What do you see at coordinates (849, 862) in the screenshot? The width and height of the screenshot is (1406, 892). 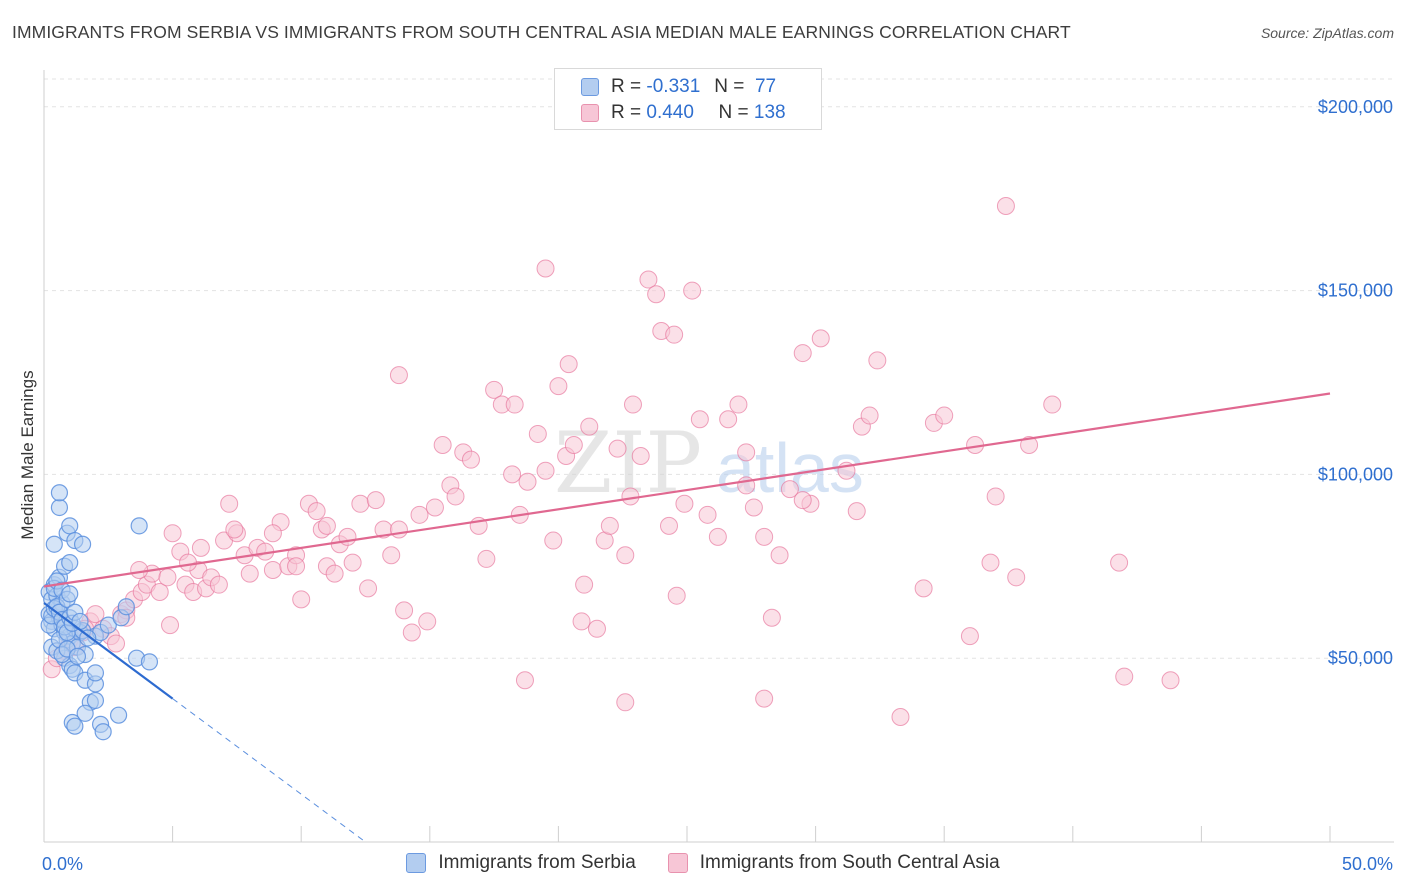 I see `bottom-legend-label-sca: Immigrants from South Central Asia` at bounding box center [849, 862].